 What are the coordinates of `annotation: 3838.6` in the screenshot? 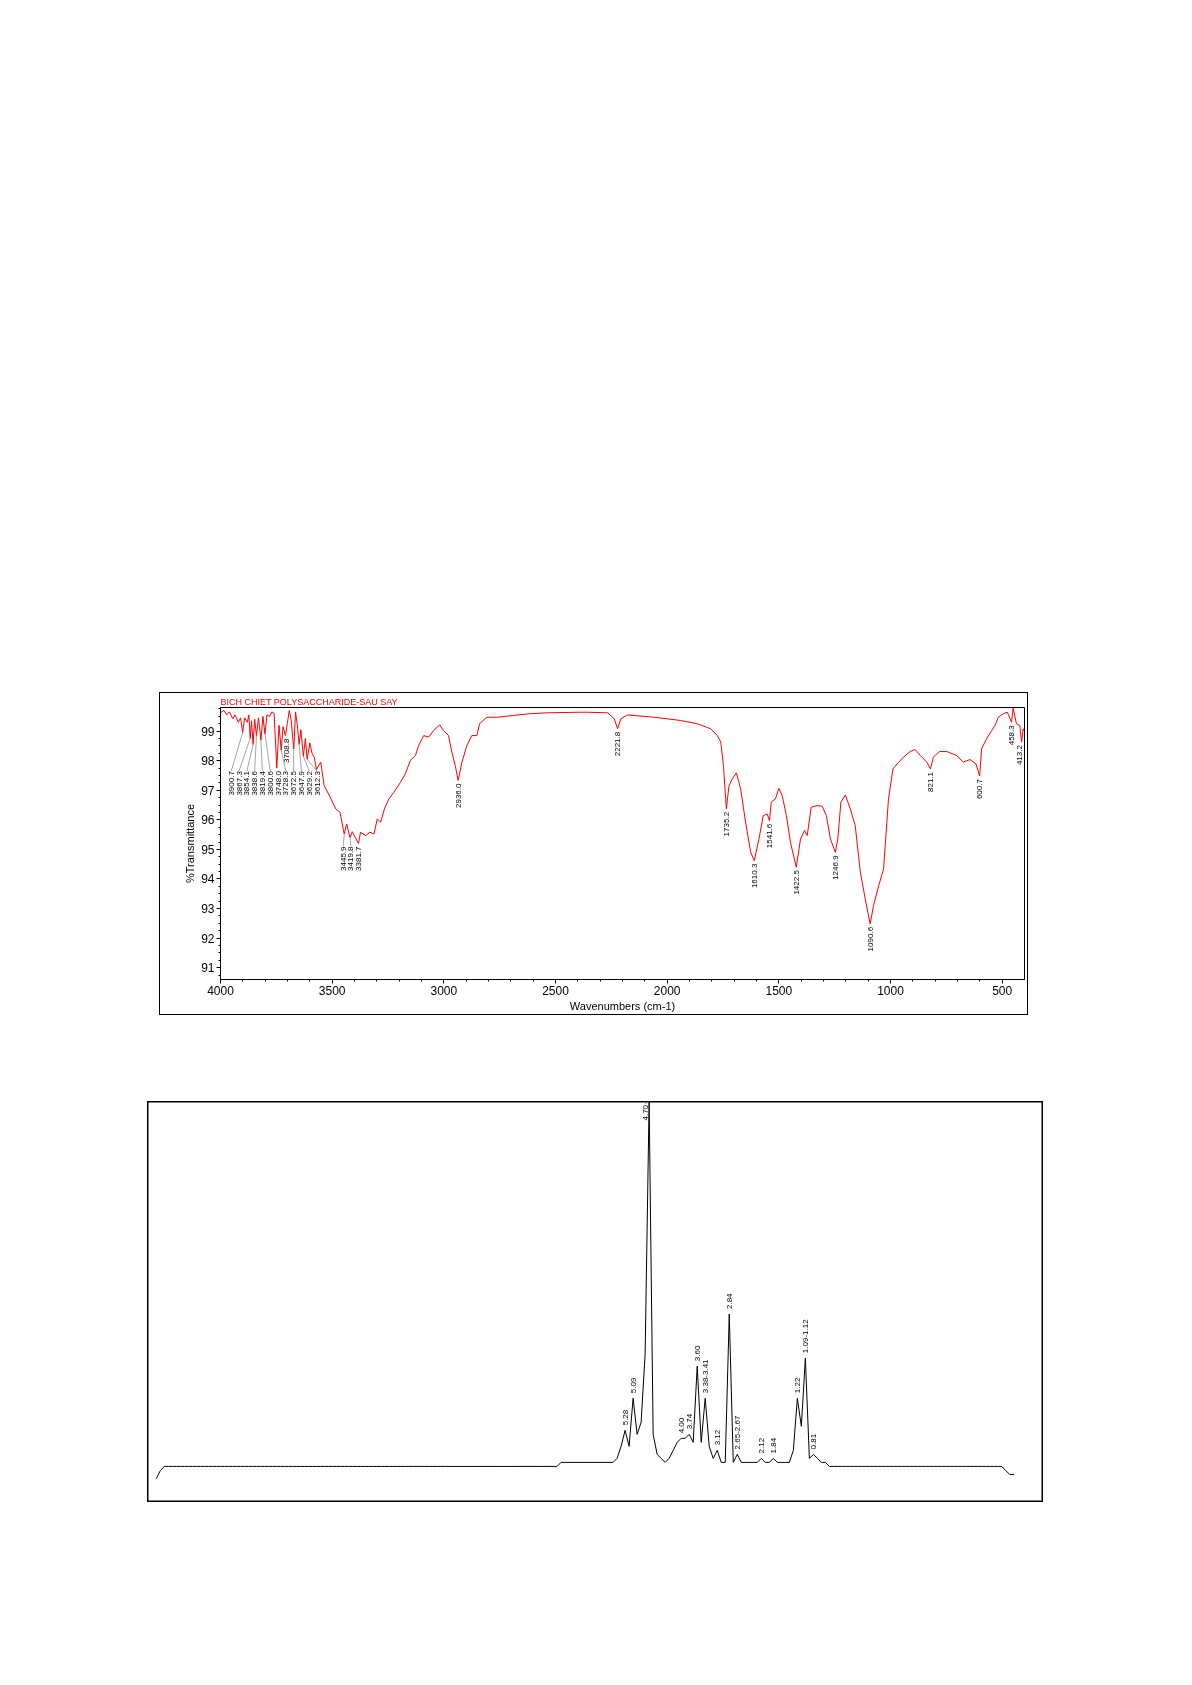 It's located at (255, 783).